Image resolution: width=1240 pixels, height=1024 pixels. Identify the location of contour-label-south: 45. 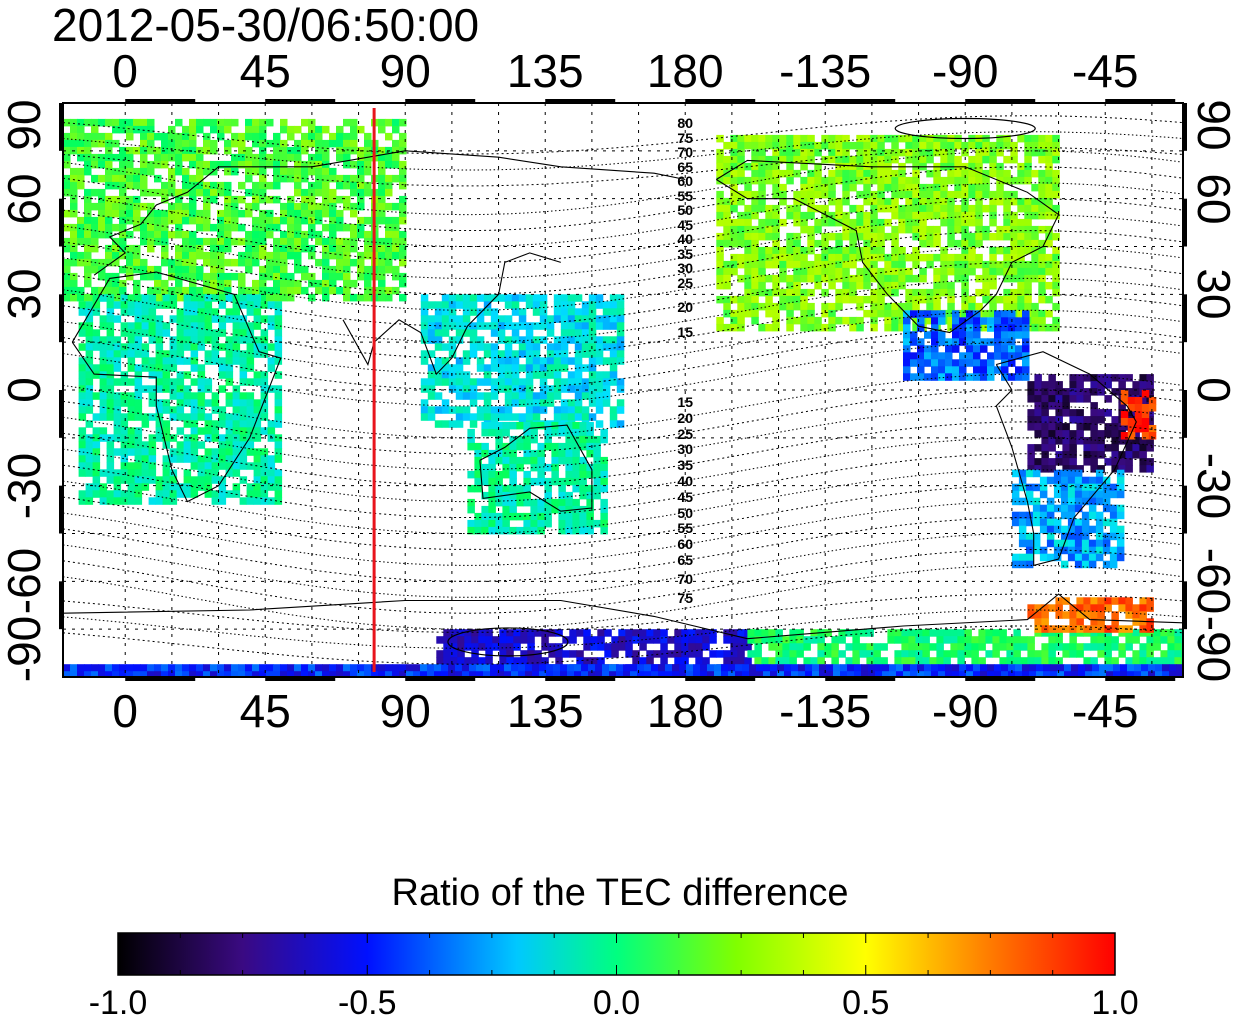
(685, 496).